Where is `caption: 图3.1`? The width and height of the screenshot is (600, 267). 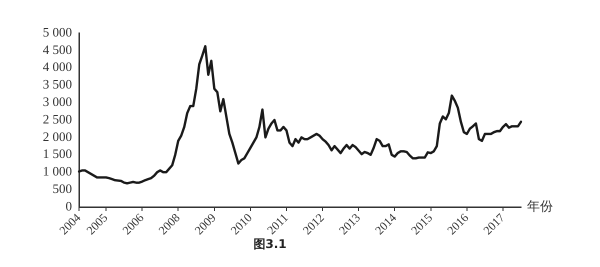 caption: 图3.1 is located at coordinates (270, 244).